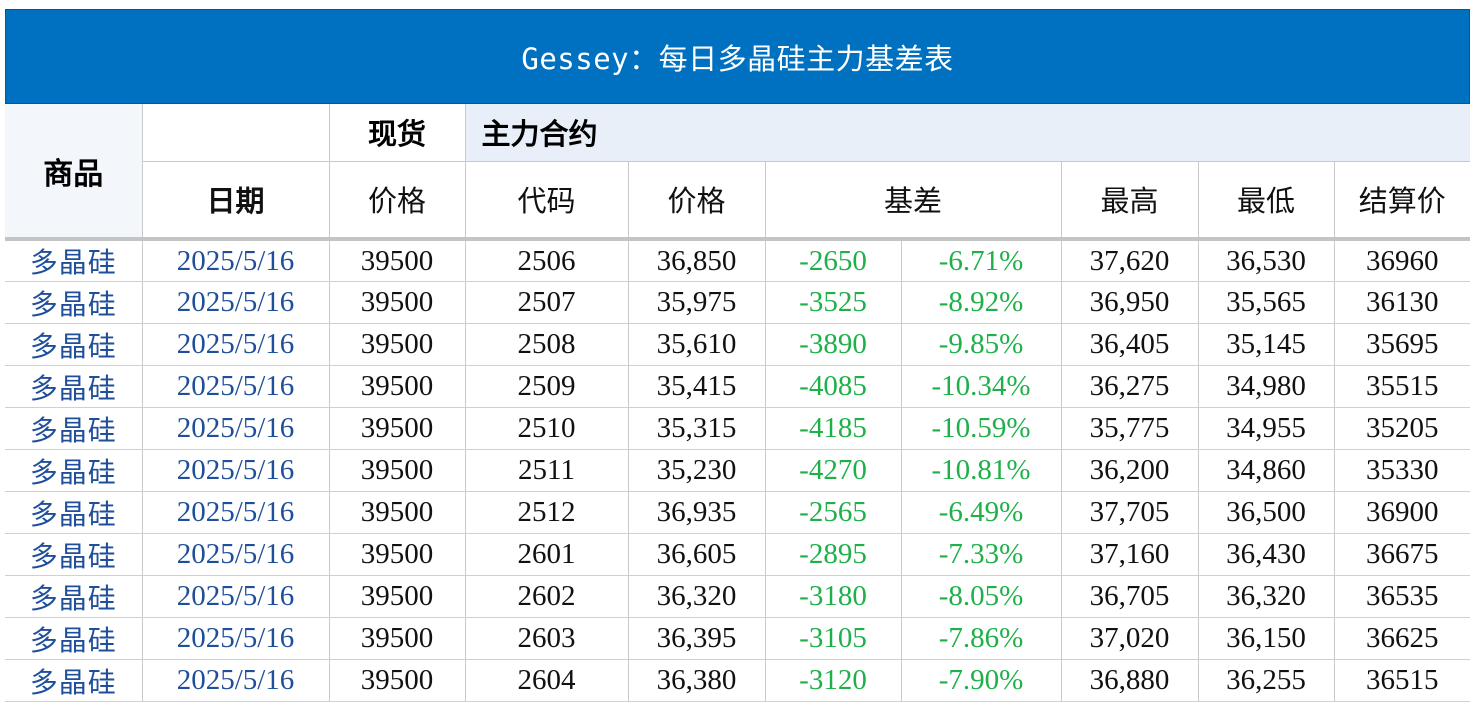  What do you see at coordinates (236, 201) in the screenshot?
I see `header-date: 日期` at bounding box center [236, 201].